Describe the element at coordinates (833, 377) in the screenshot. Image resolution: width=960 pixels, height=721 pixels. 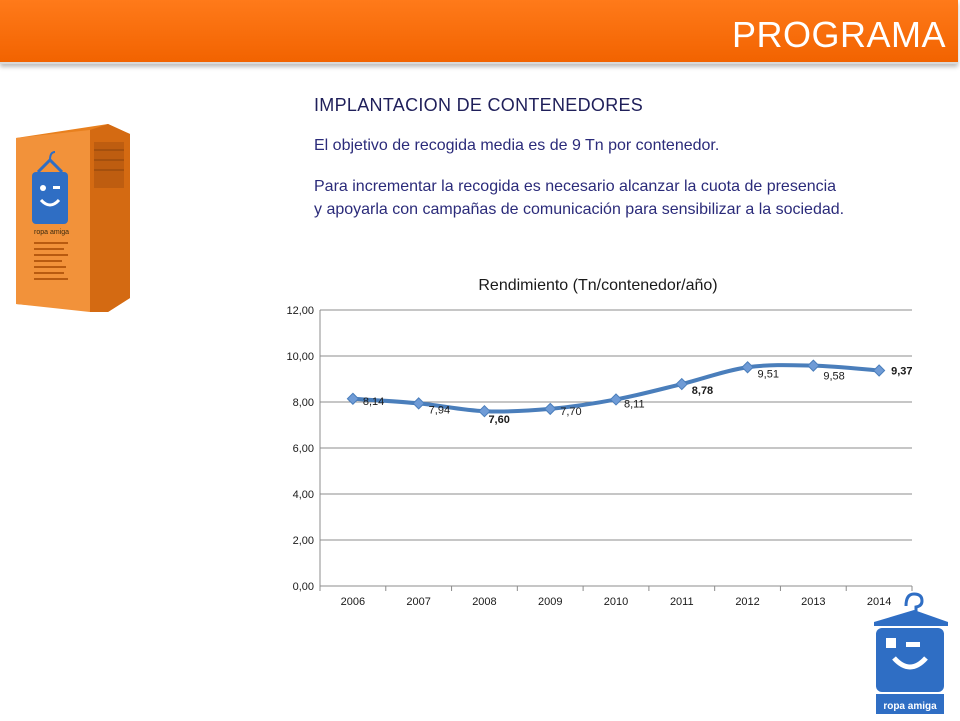
I see `data-label: 9,58` at that location.